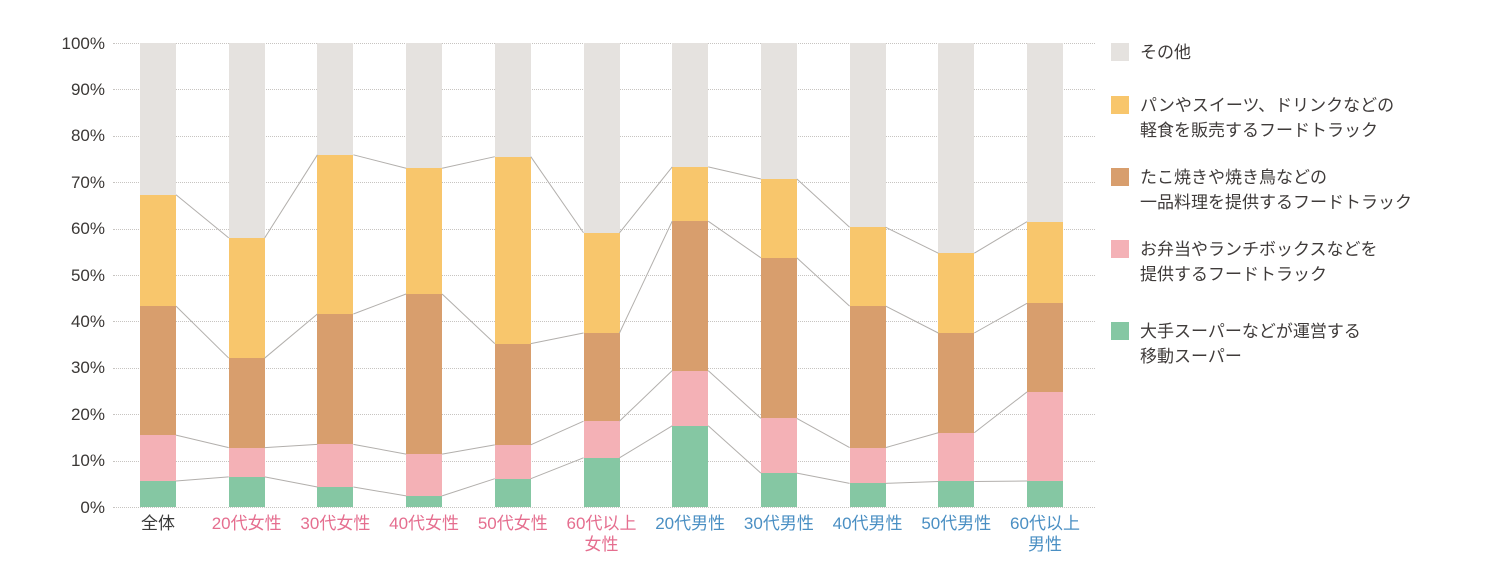 Image resolution: width=1500 pixels, height=588 pixels. I want to click on gridline-0%, so click(604, 507).